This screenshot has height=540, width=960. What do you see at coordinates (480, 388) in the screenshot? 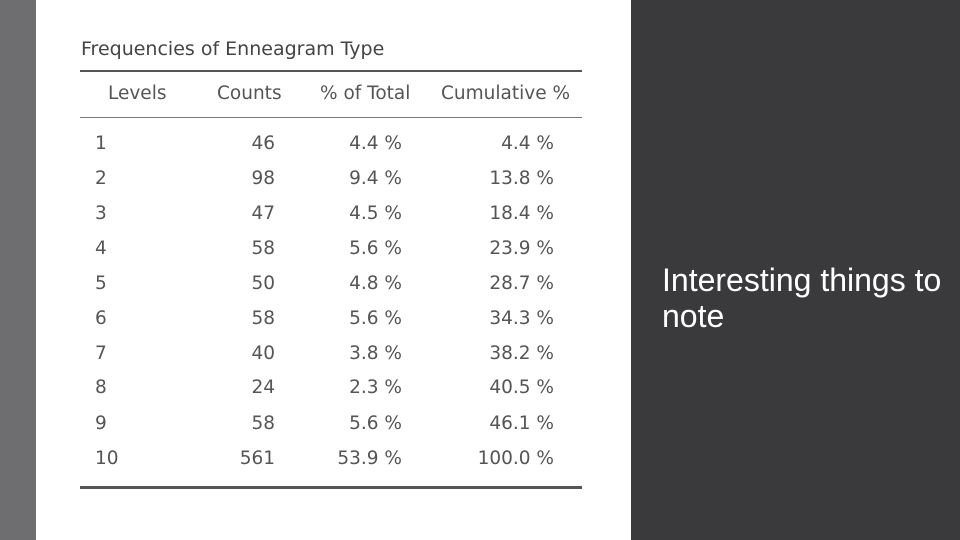
I see `table-row: 8 24 2.3 % 40.5 %` at bounding box center [480, 388].